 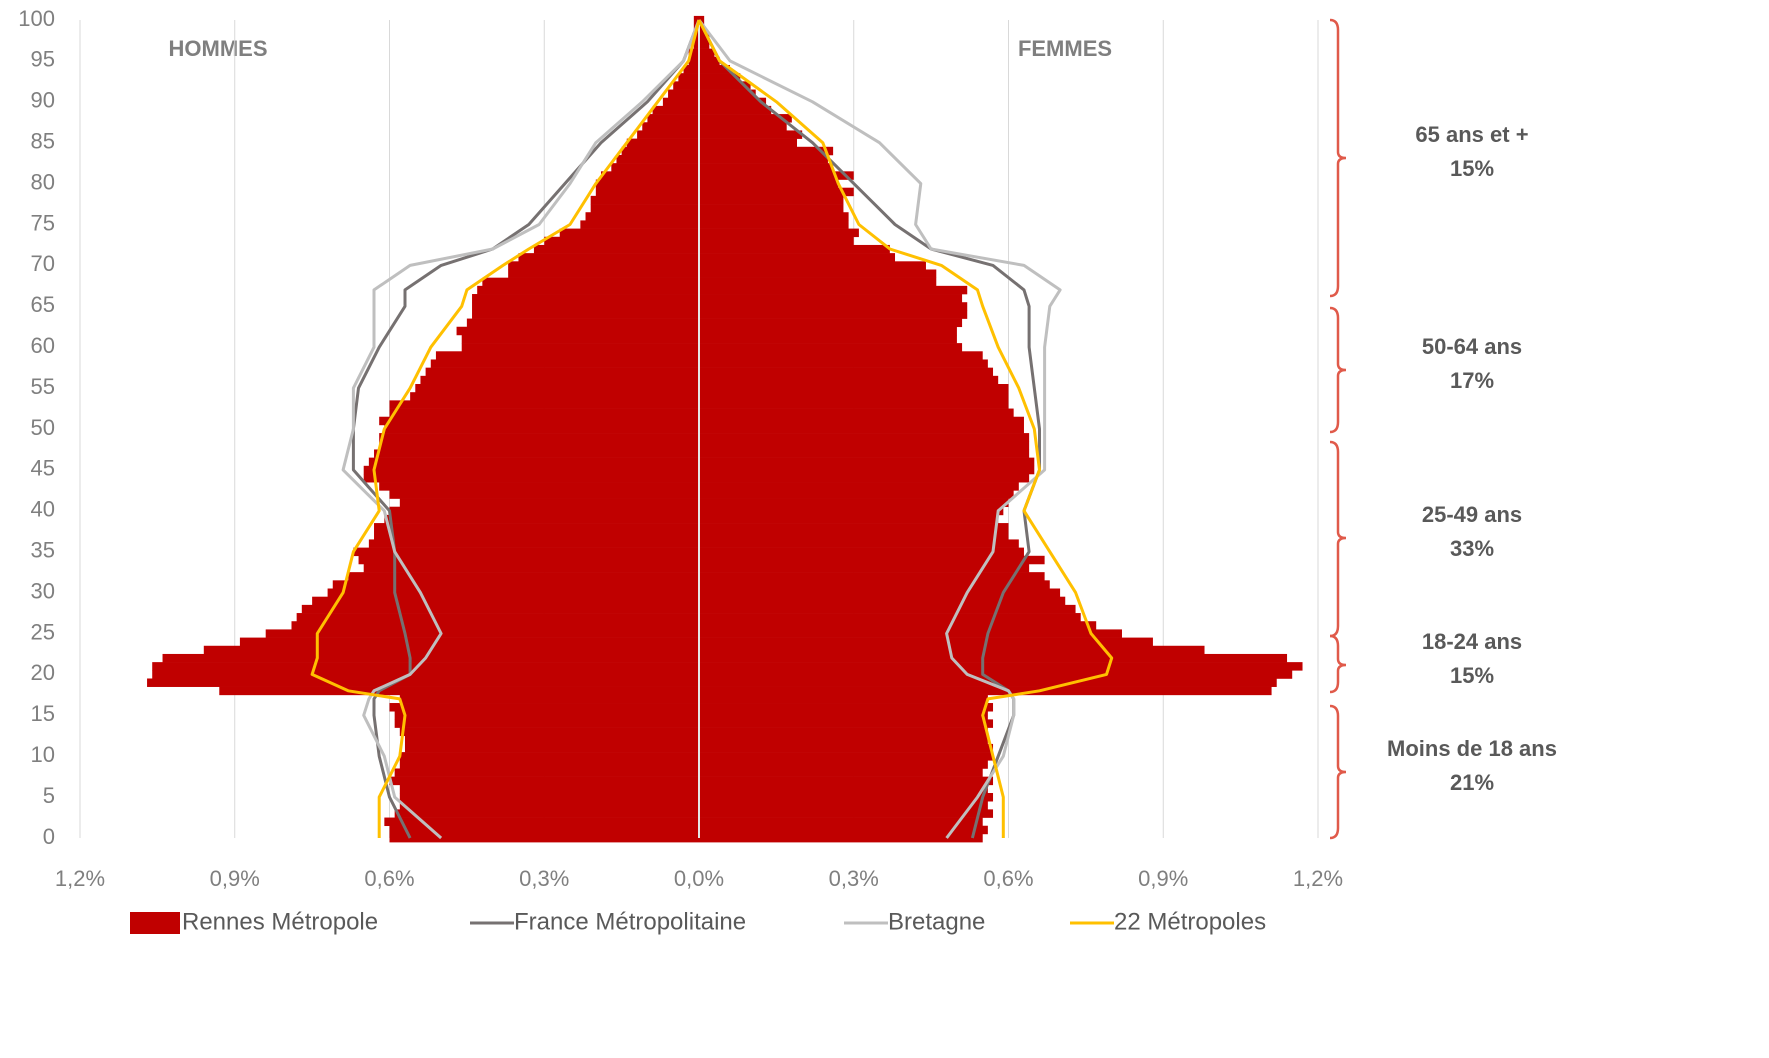 What do you see at coordinates (49, 836) in the screenshot?
I see `y-tick-label: 0` at bounding box center [49, 836].